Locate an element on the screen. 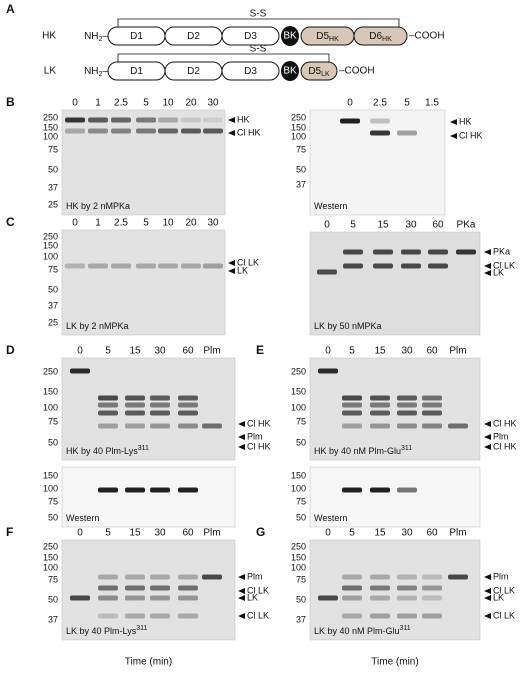  gel-caption-text: LK by 40 Plm-Lys is located at coordinates (101, 631).